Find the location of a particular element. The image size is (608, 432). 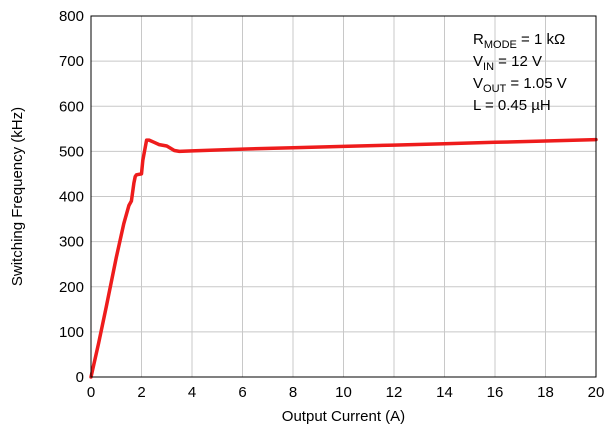

x-tick-label: 20 is located at coordinates (596, 392).